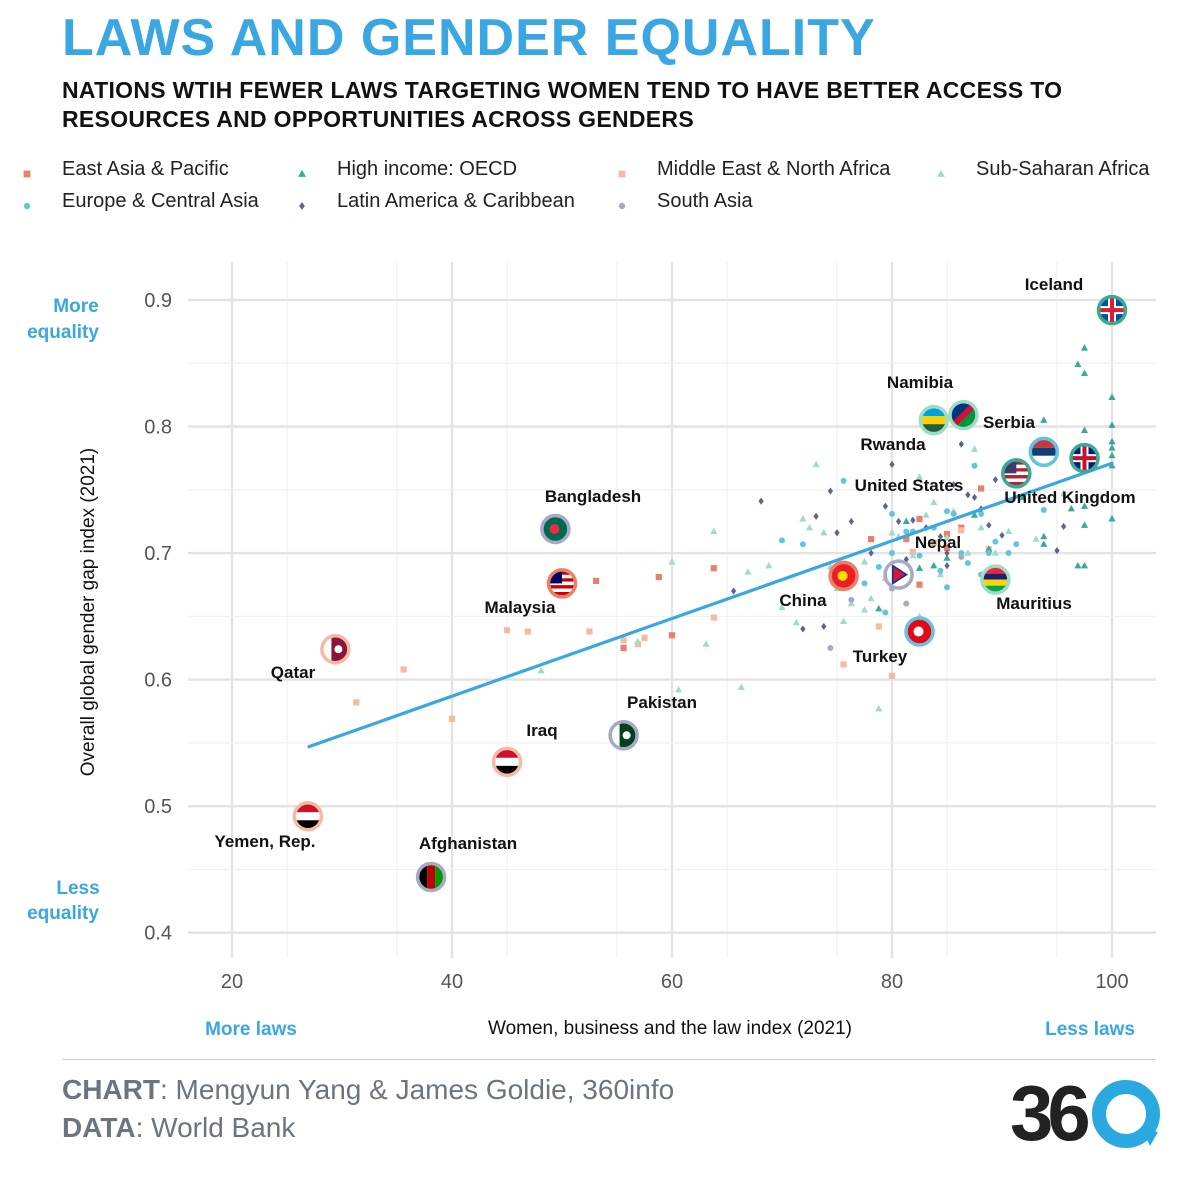 Image resolution: width=1200 pixels, height=1200 pixels. I want to click on flag-cross-v-inner, so click(1084, 458).